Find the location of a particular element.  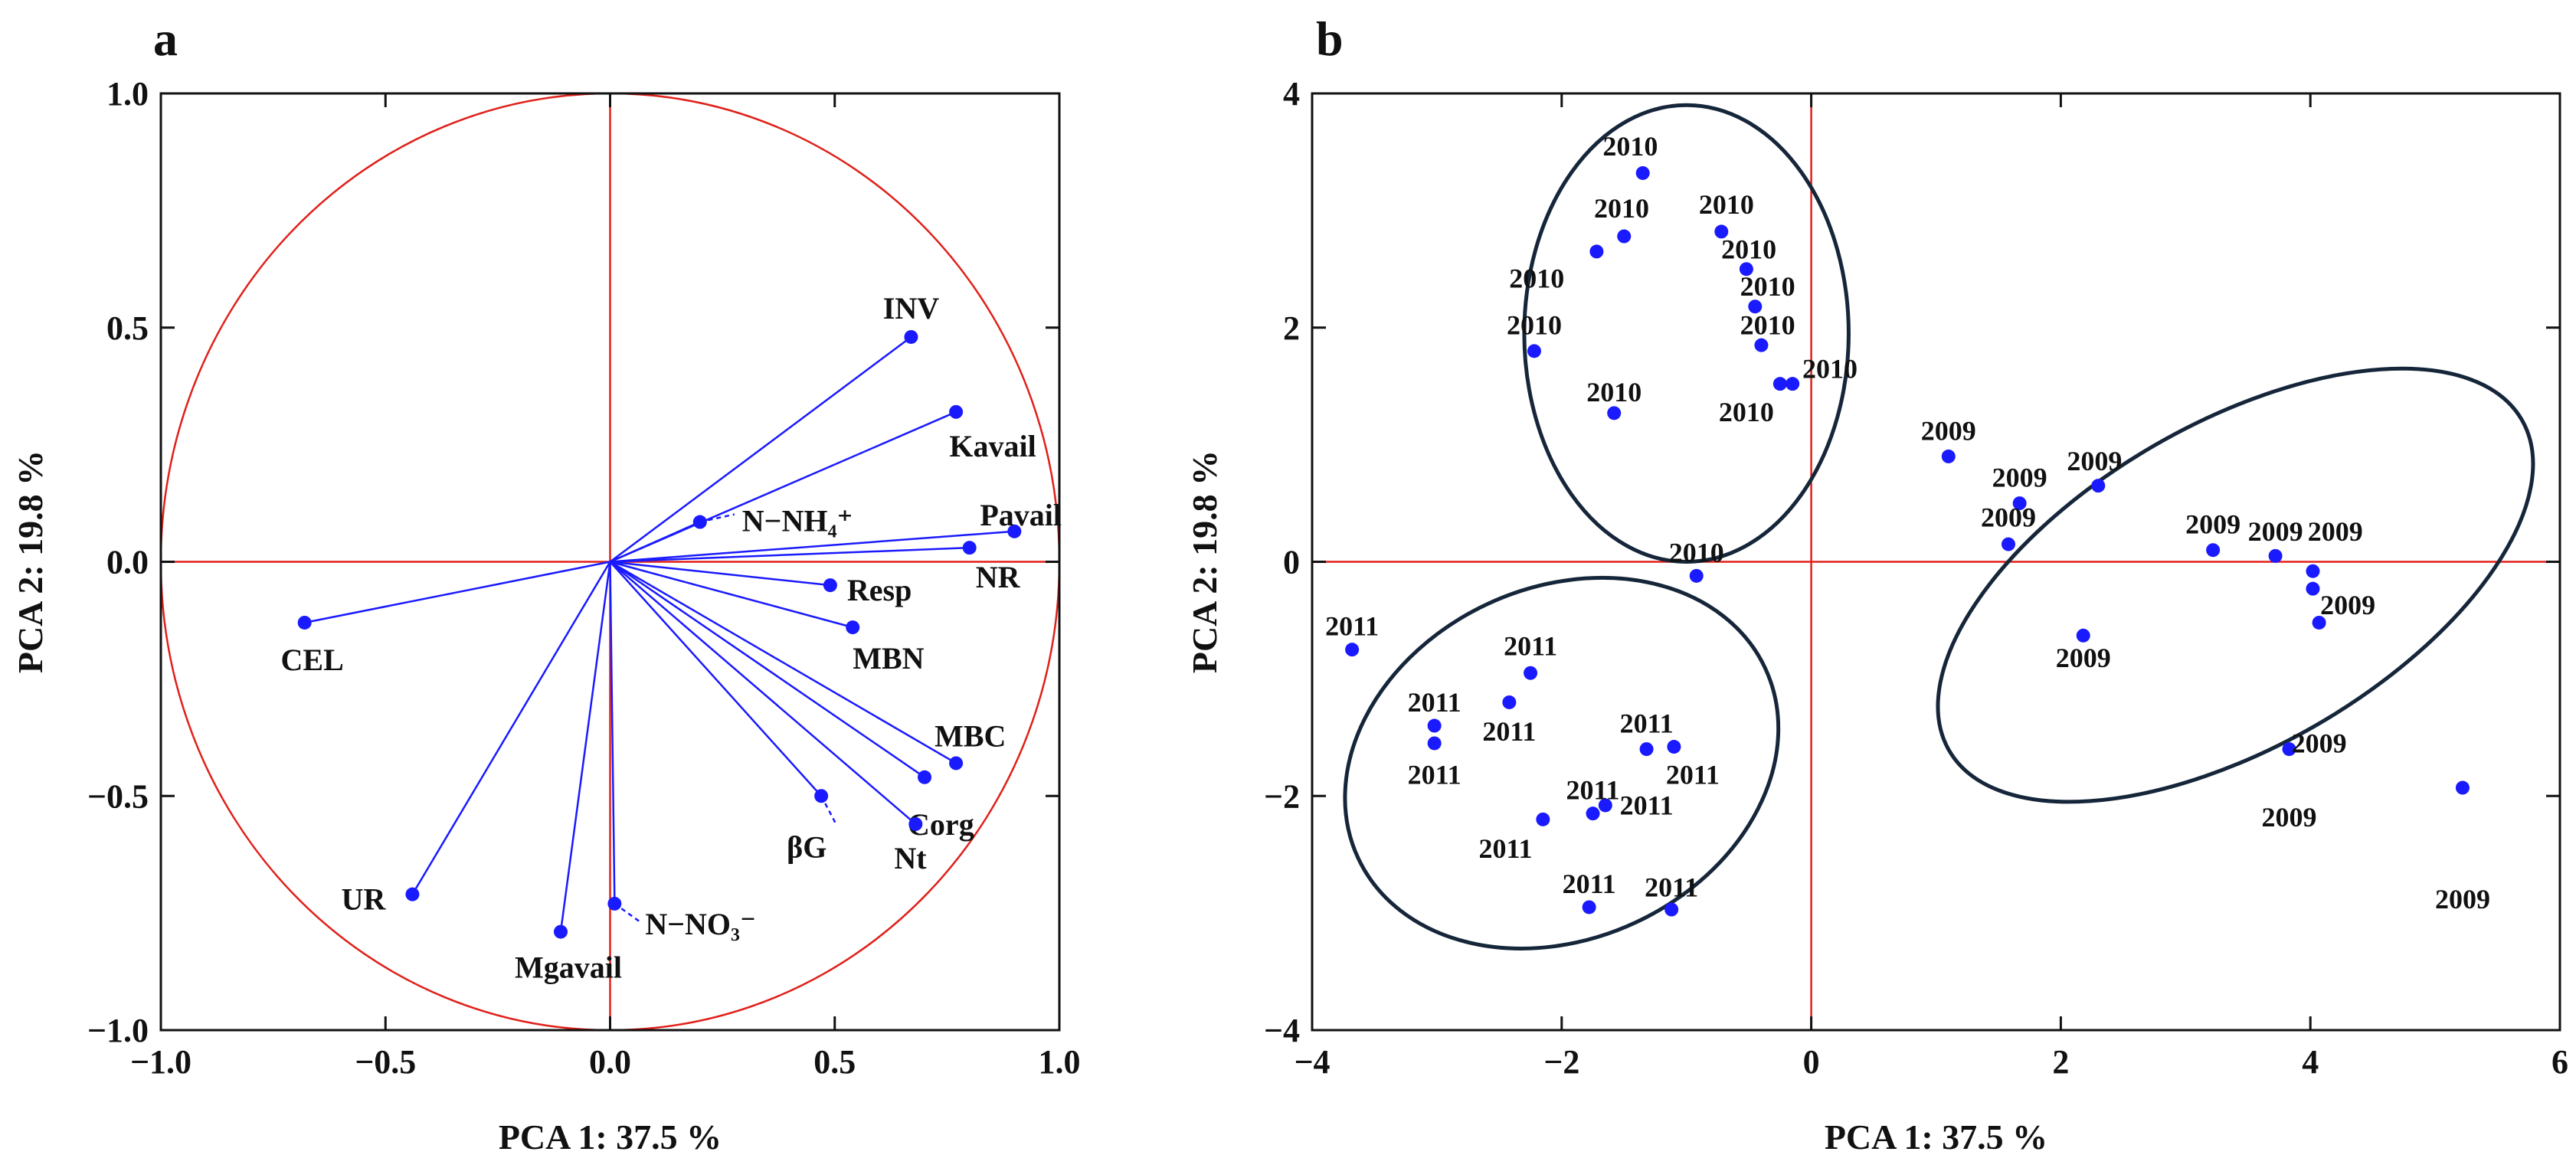

b-x-tick-label: 6 is located at coordinates (2559, 1062).